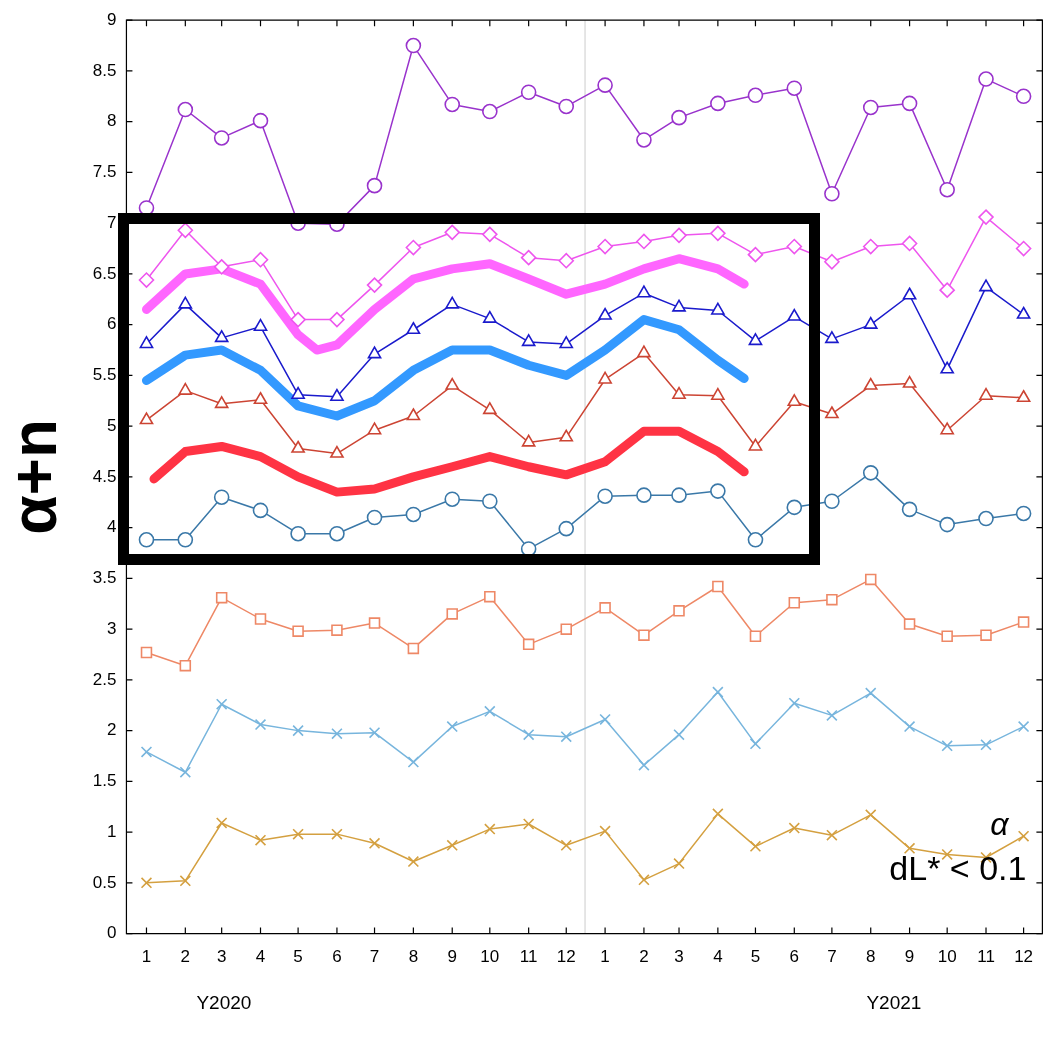  What do you see at coordinates (111, 933) in the screenshot?
I see `y-tick-label: 0` at bounding box center [111, 933].